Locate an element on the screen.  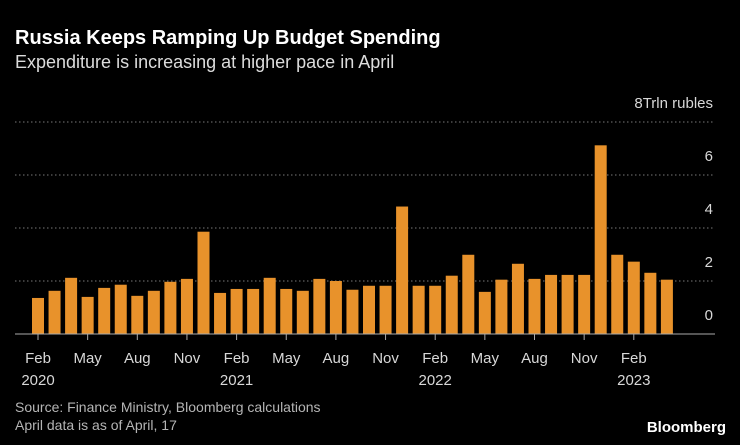
chart-title: Russia Keeps Ramping Up Budget Spending is located at coordinates (228, 38).